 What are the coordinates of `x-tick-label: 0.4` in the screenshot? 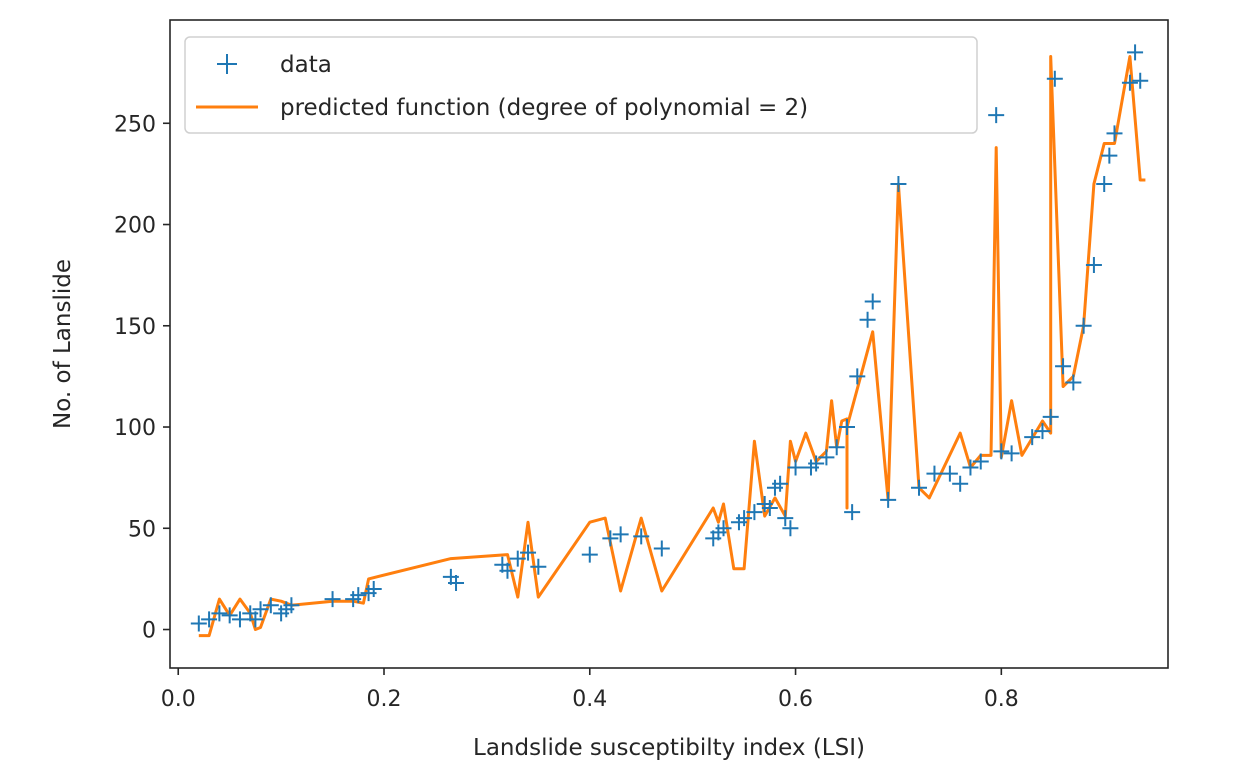 It's located at (589, 699).